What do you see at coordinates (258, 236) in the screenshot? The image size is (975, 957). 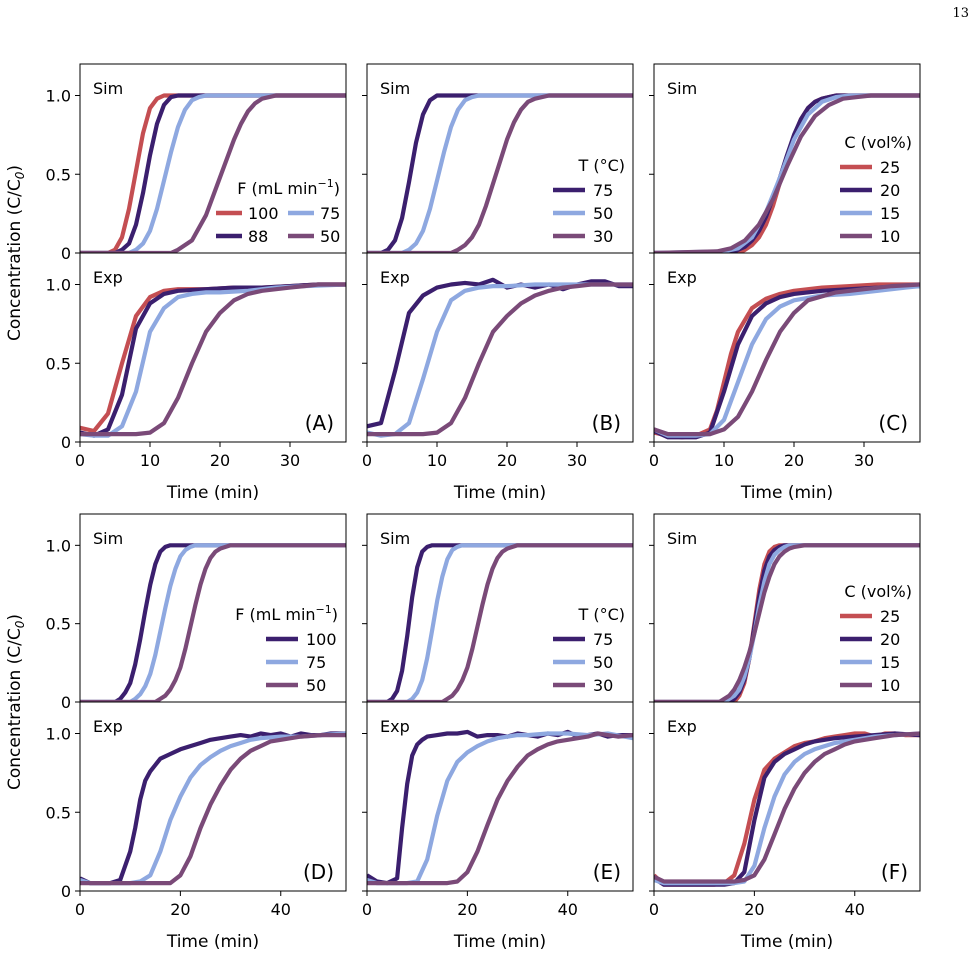 I see `legend-label-88: 88` at bounding box center [258, 236].